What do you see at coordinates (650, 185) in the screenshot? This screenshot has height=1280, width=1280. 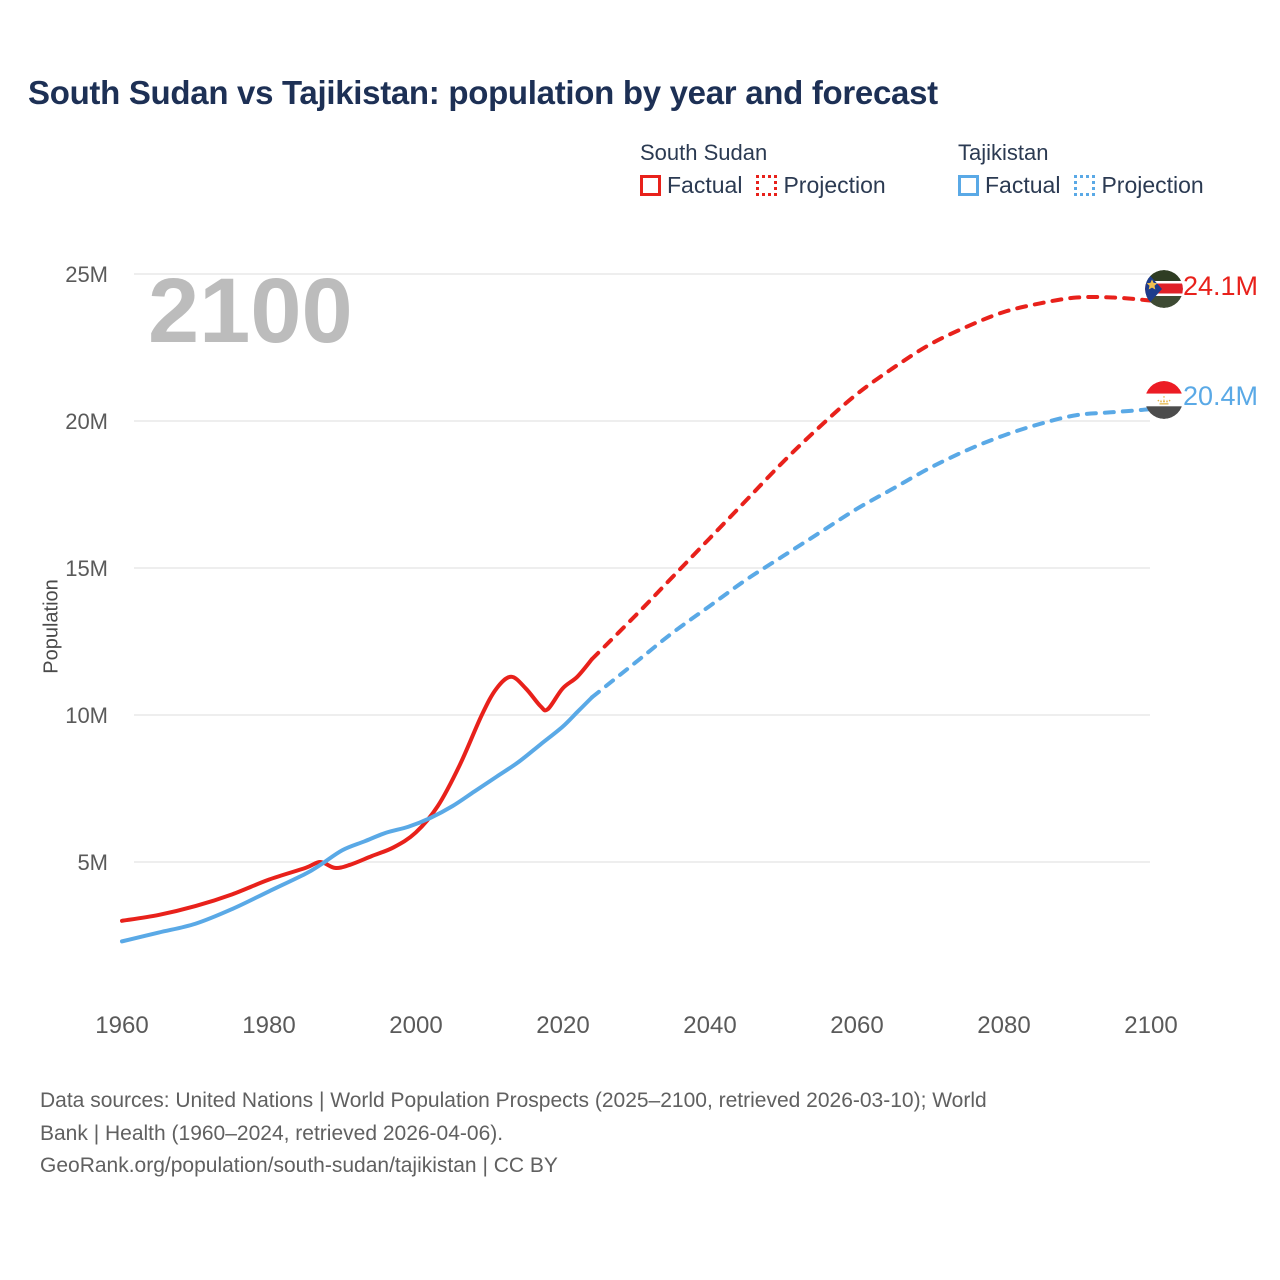 I see `legend-swatch-solid-red-icon` at bounding box center [650, 185].